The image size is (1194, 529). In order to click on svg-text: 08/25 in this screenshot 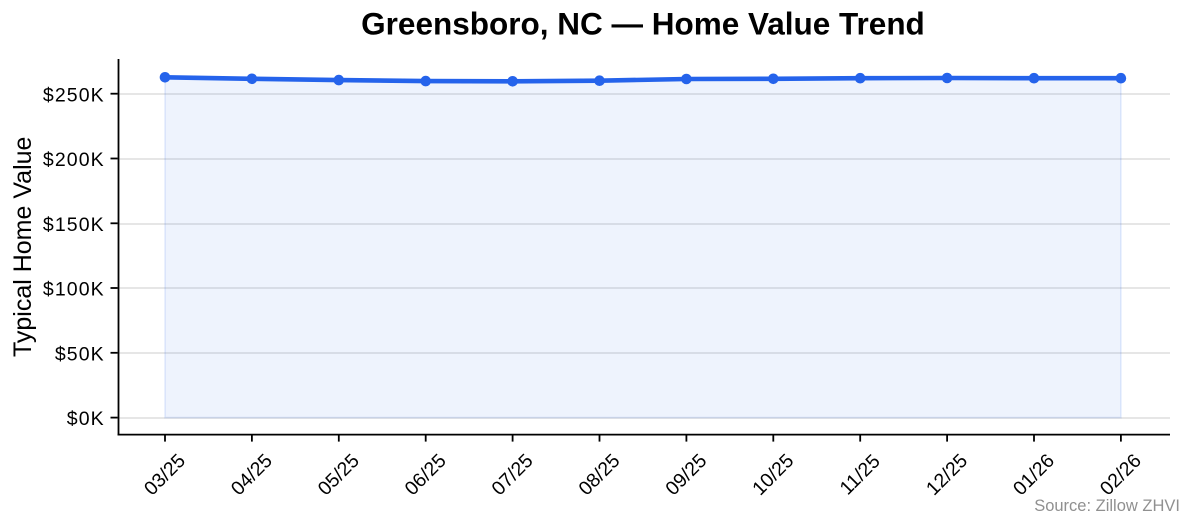, I will do `click(599, 475)`.